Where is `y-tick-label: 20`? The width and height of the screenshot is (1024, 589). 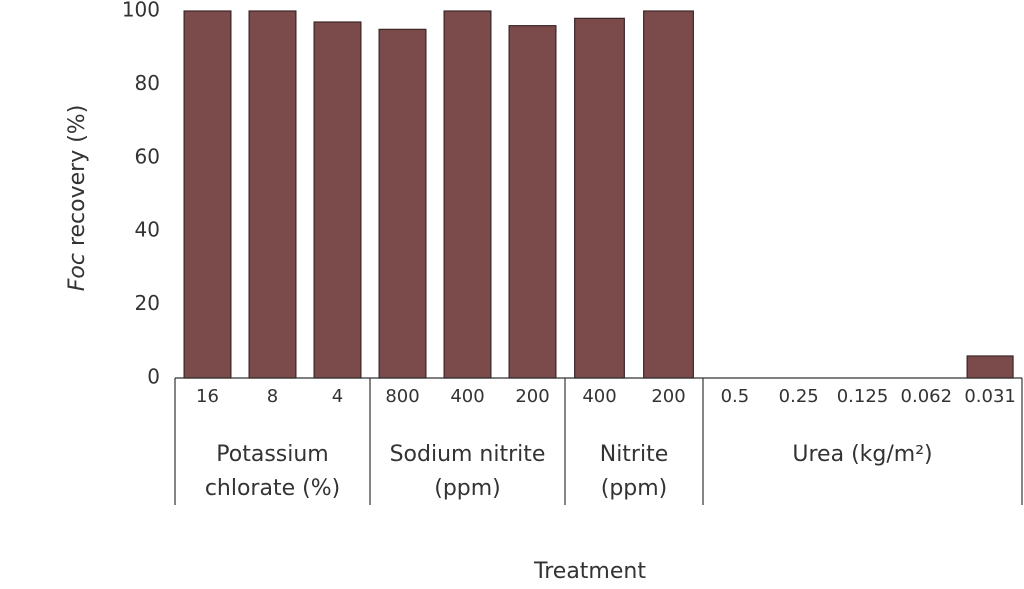 y-tick-label: 20 is located at coordinates (147, 303).